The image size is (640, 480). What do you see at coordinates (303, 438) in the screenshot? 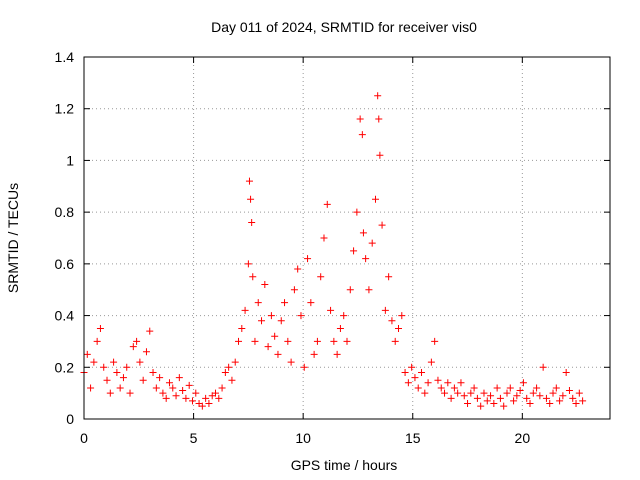
I see `x-tick-label: 10` at bounding box center [303, 438].